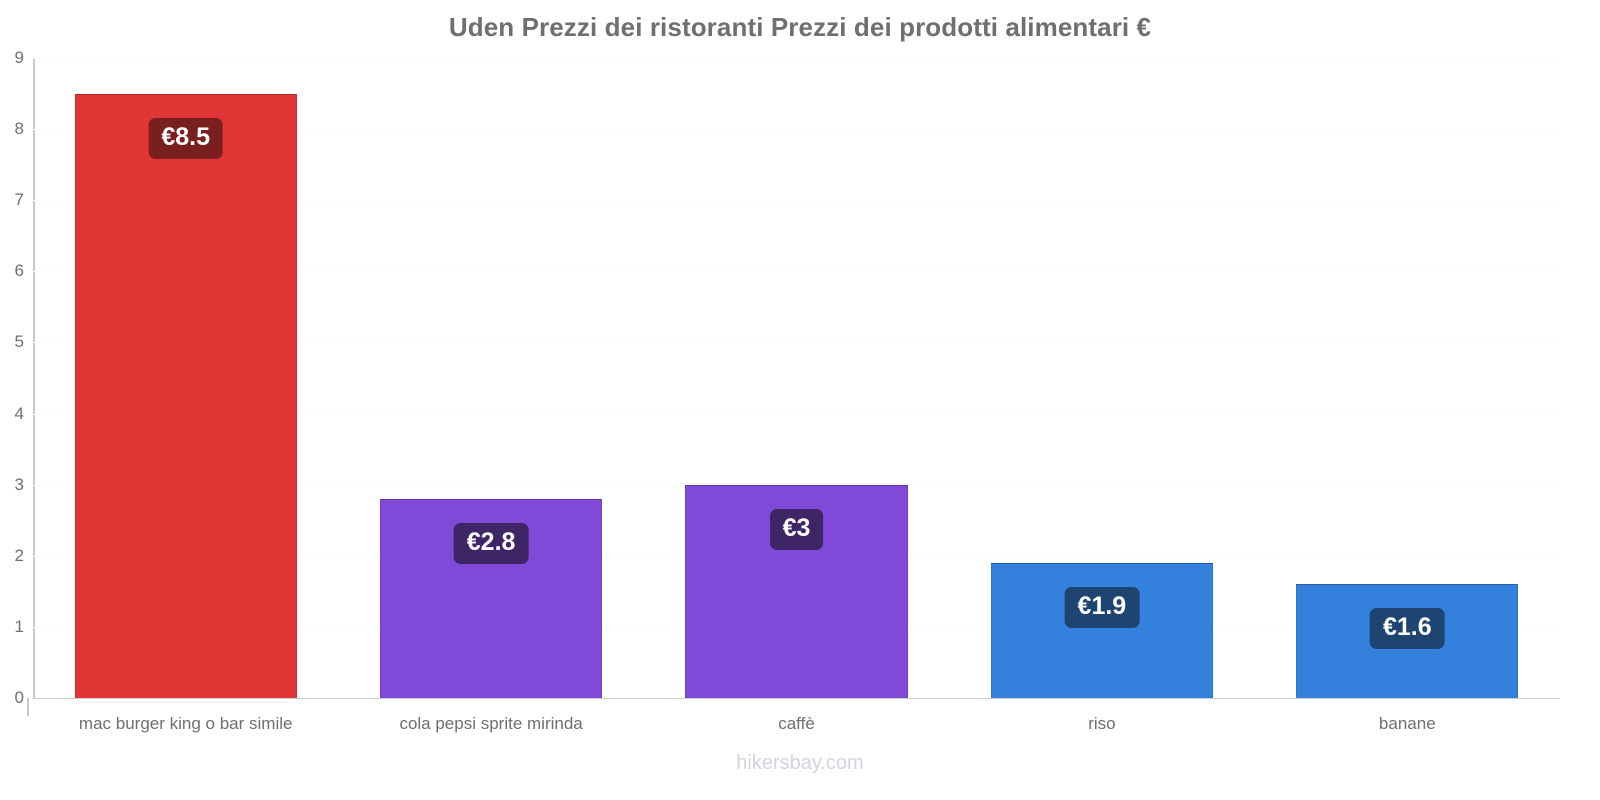 This screenshot has width=1600, height=800. Describe the element at coordinates (19, 342) in the screenshot. I see `y-tick-label-5: 5` at that location.